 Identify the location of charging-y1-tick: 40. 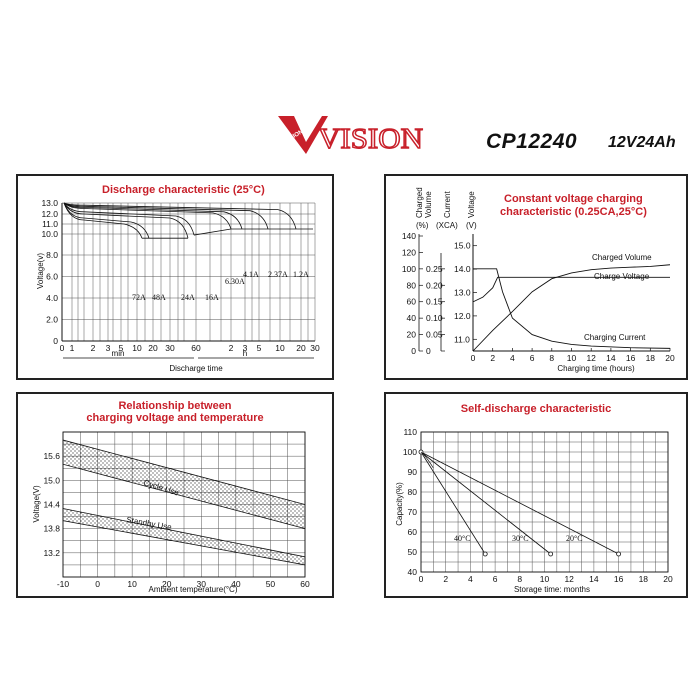
(412, 318).